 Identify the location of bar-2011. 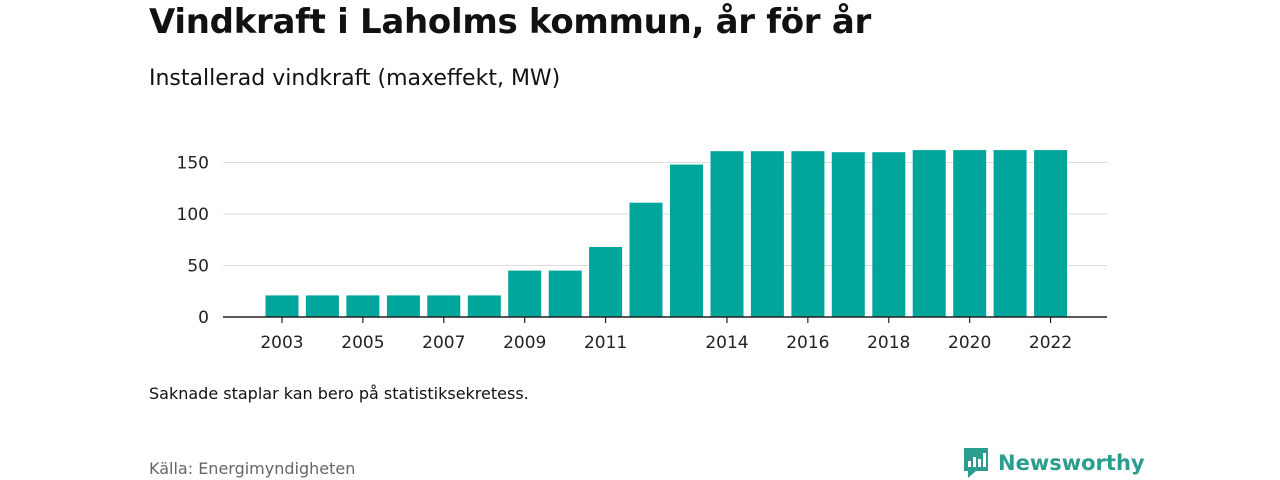
(606, 282).